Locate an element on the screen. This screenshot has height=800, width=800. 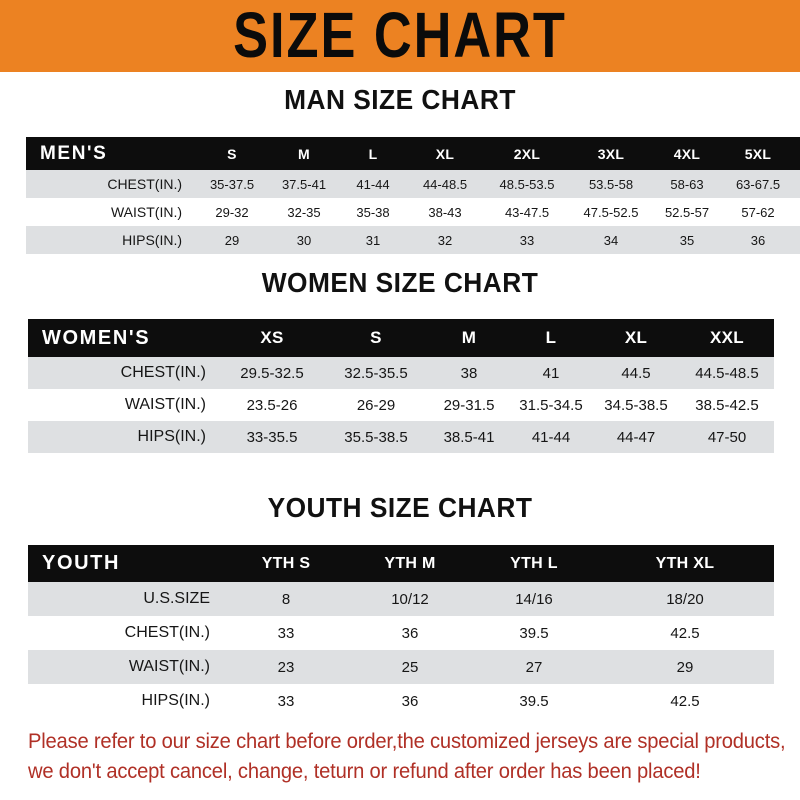
table-cell: 31.5-34.5 is located at coordinates (551, 405).